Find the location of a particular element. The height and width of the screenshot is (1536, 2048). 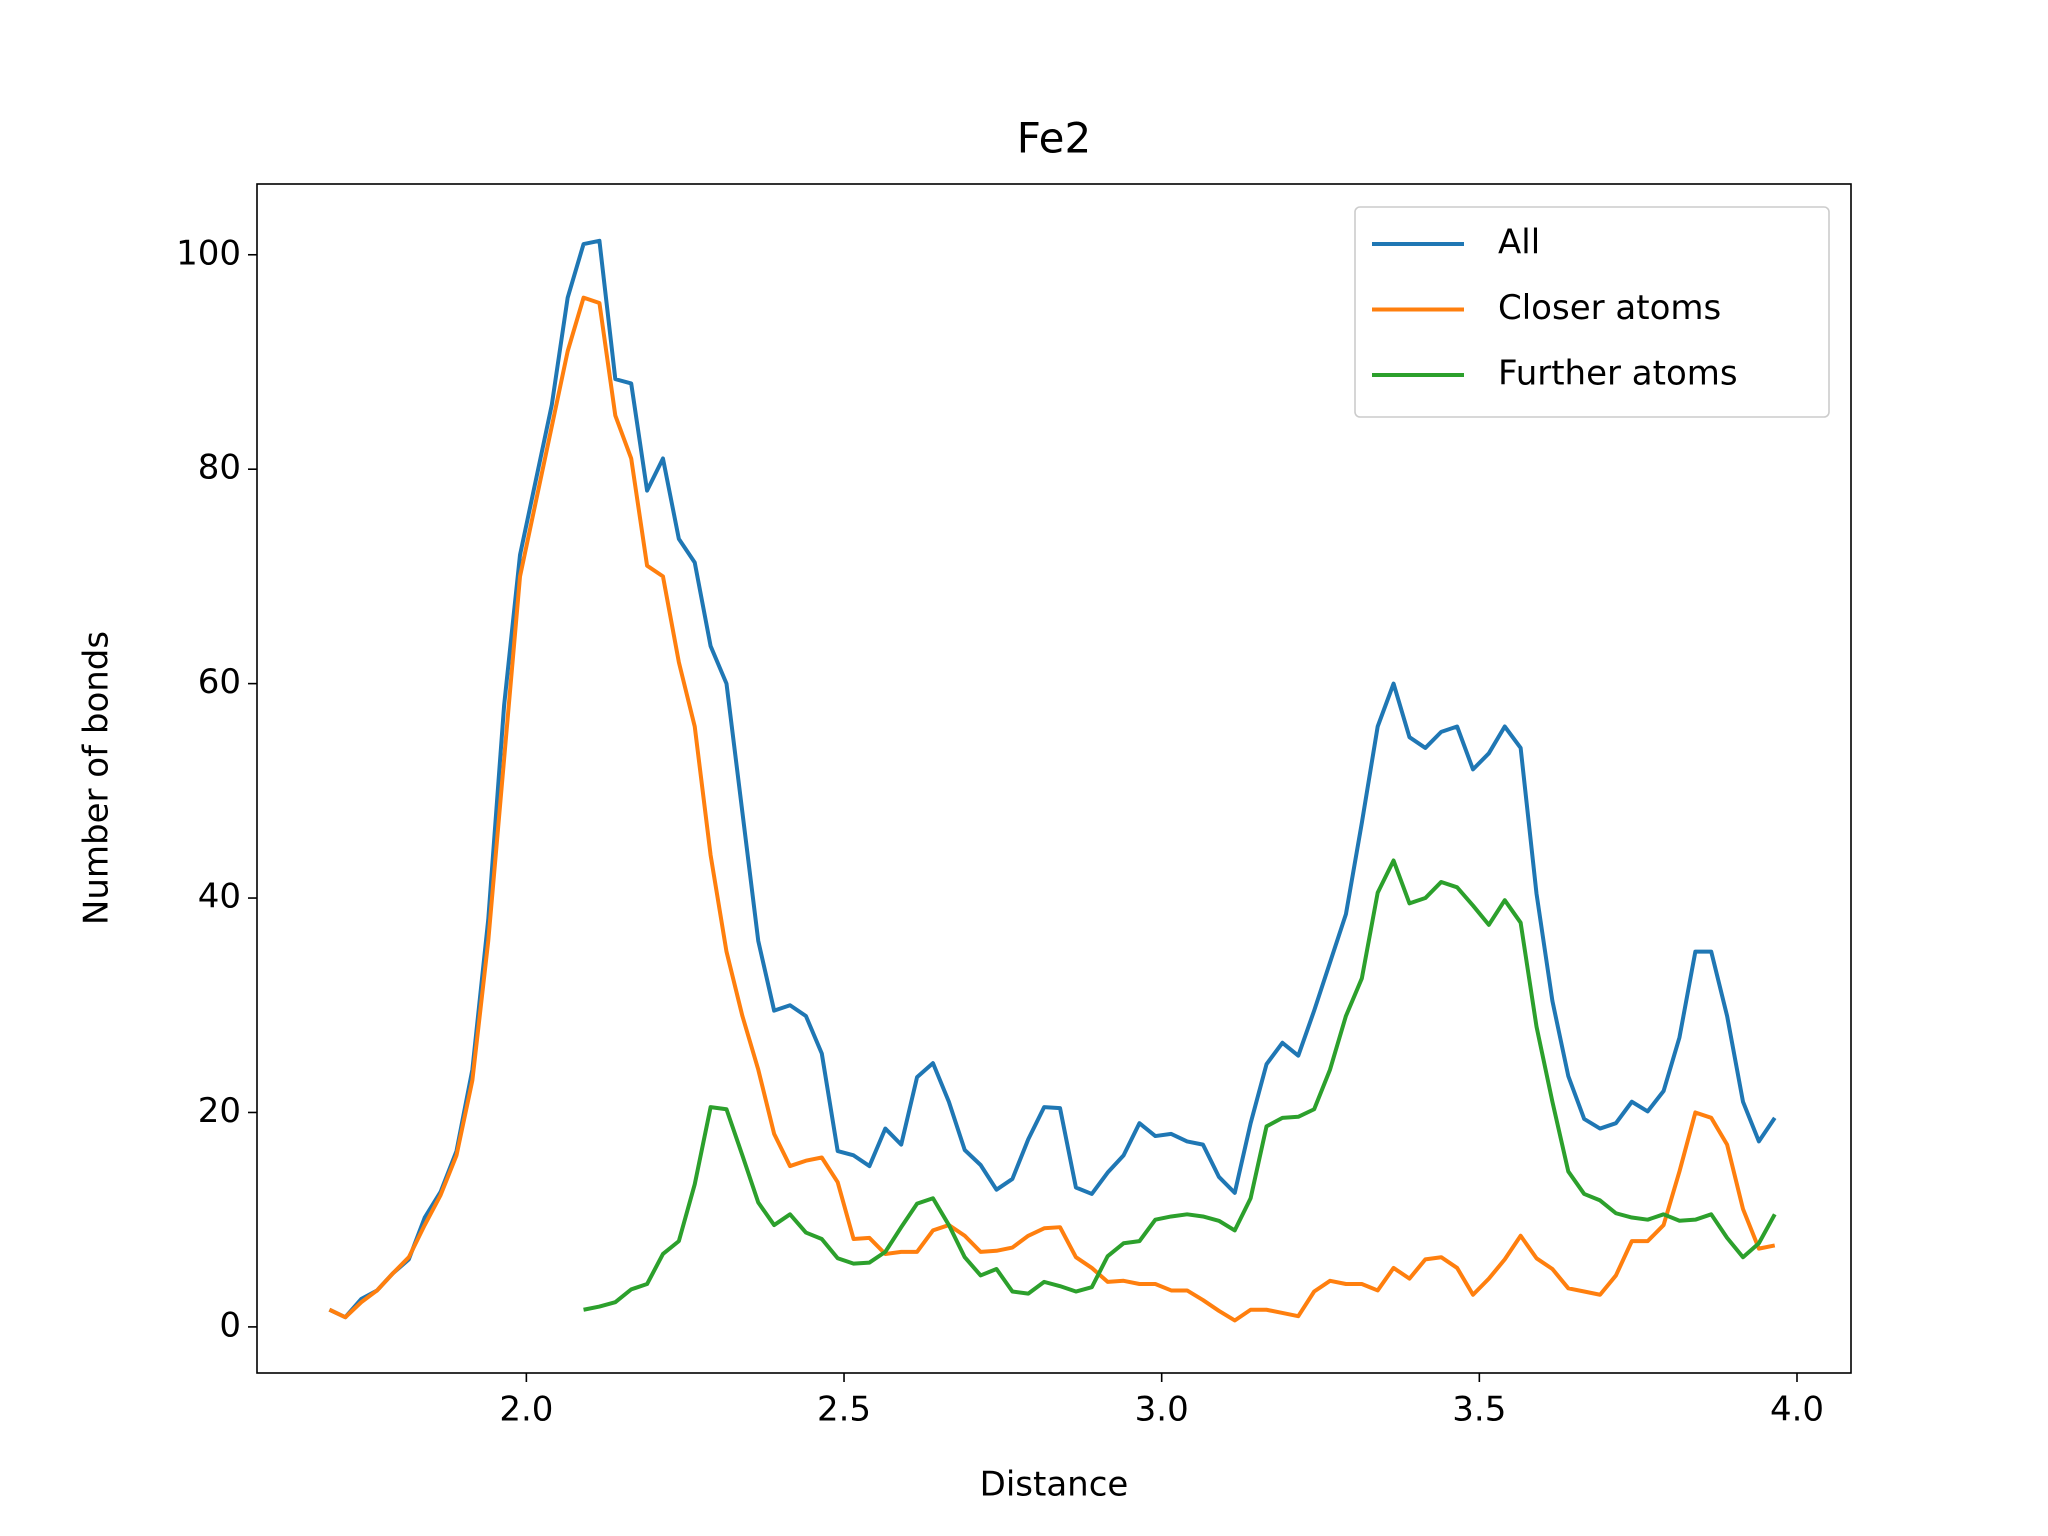

x-tick-label: 2.0 is located at coordinates (526, 1410).